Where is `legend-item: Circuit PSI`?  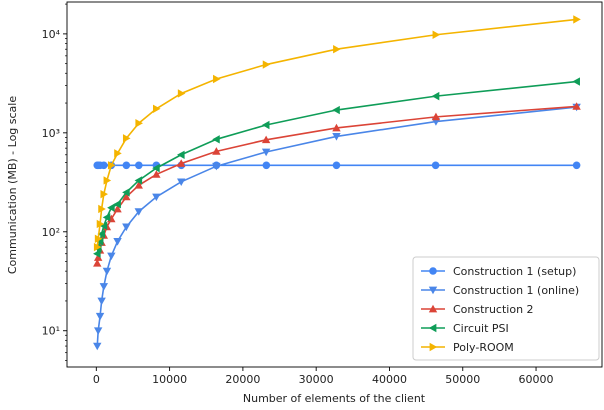
legend-item: Circuit PSI is located at coordinates (465, 328).